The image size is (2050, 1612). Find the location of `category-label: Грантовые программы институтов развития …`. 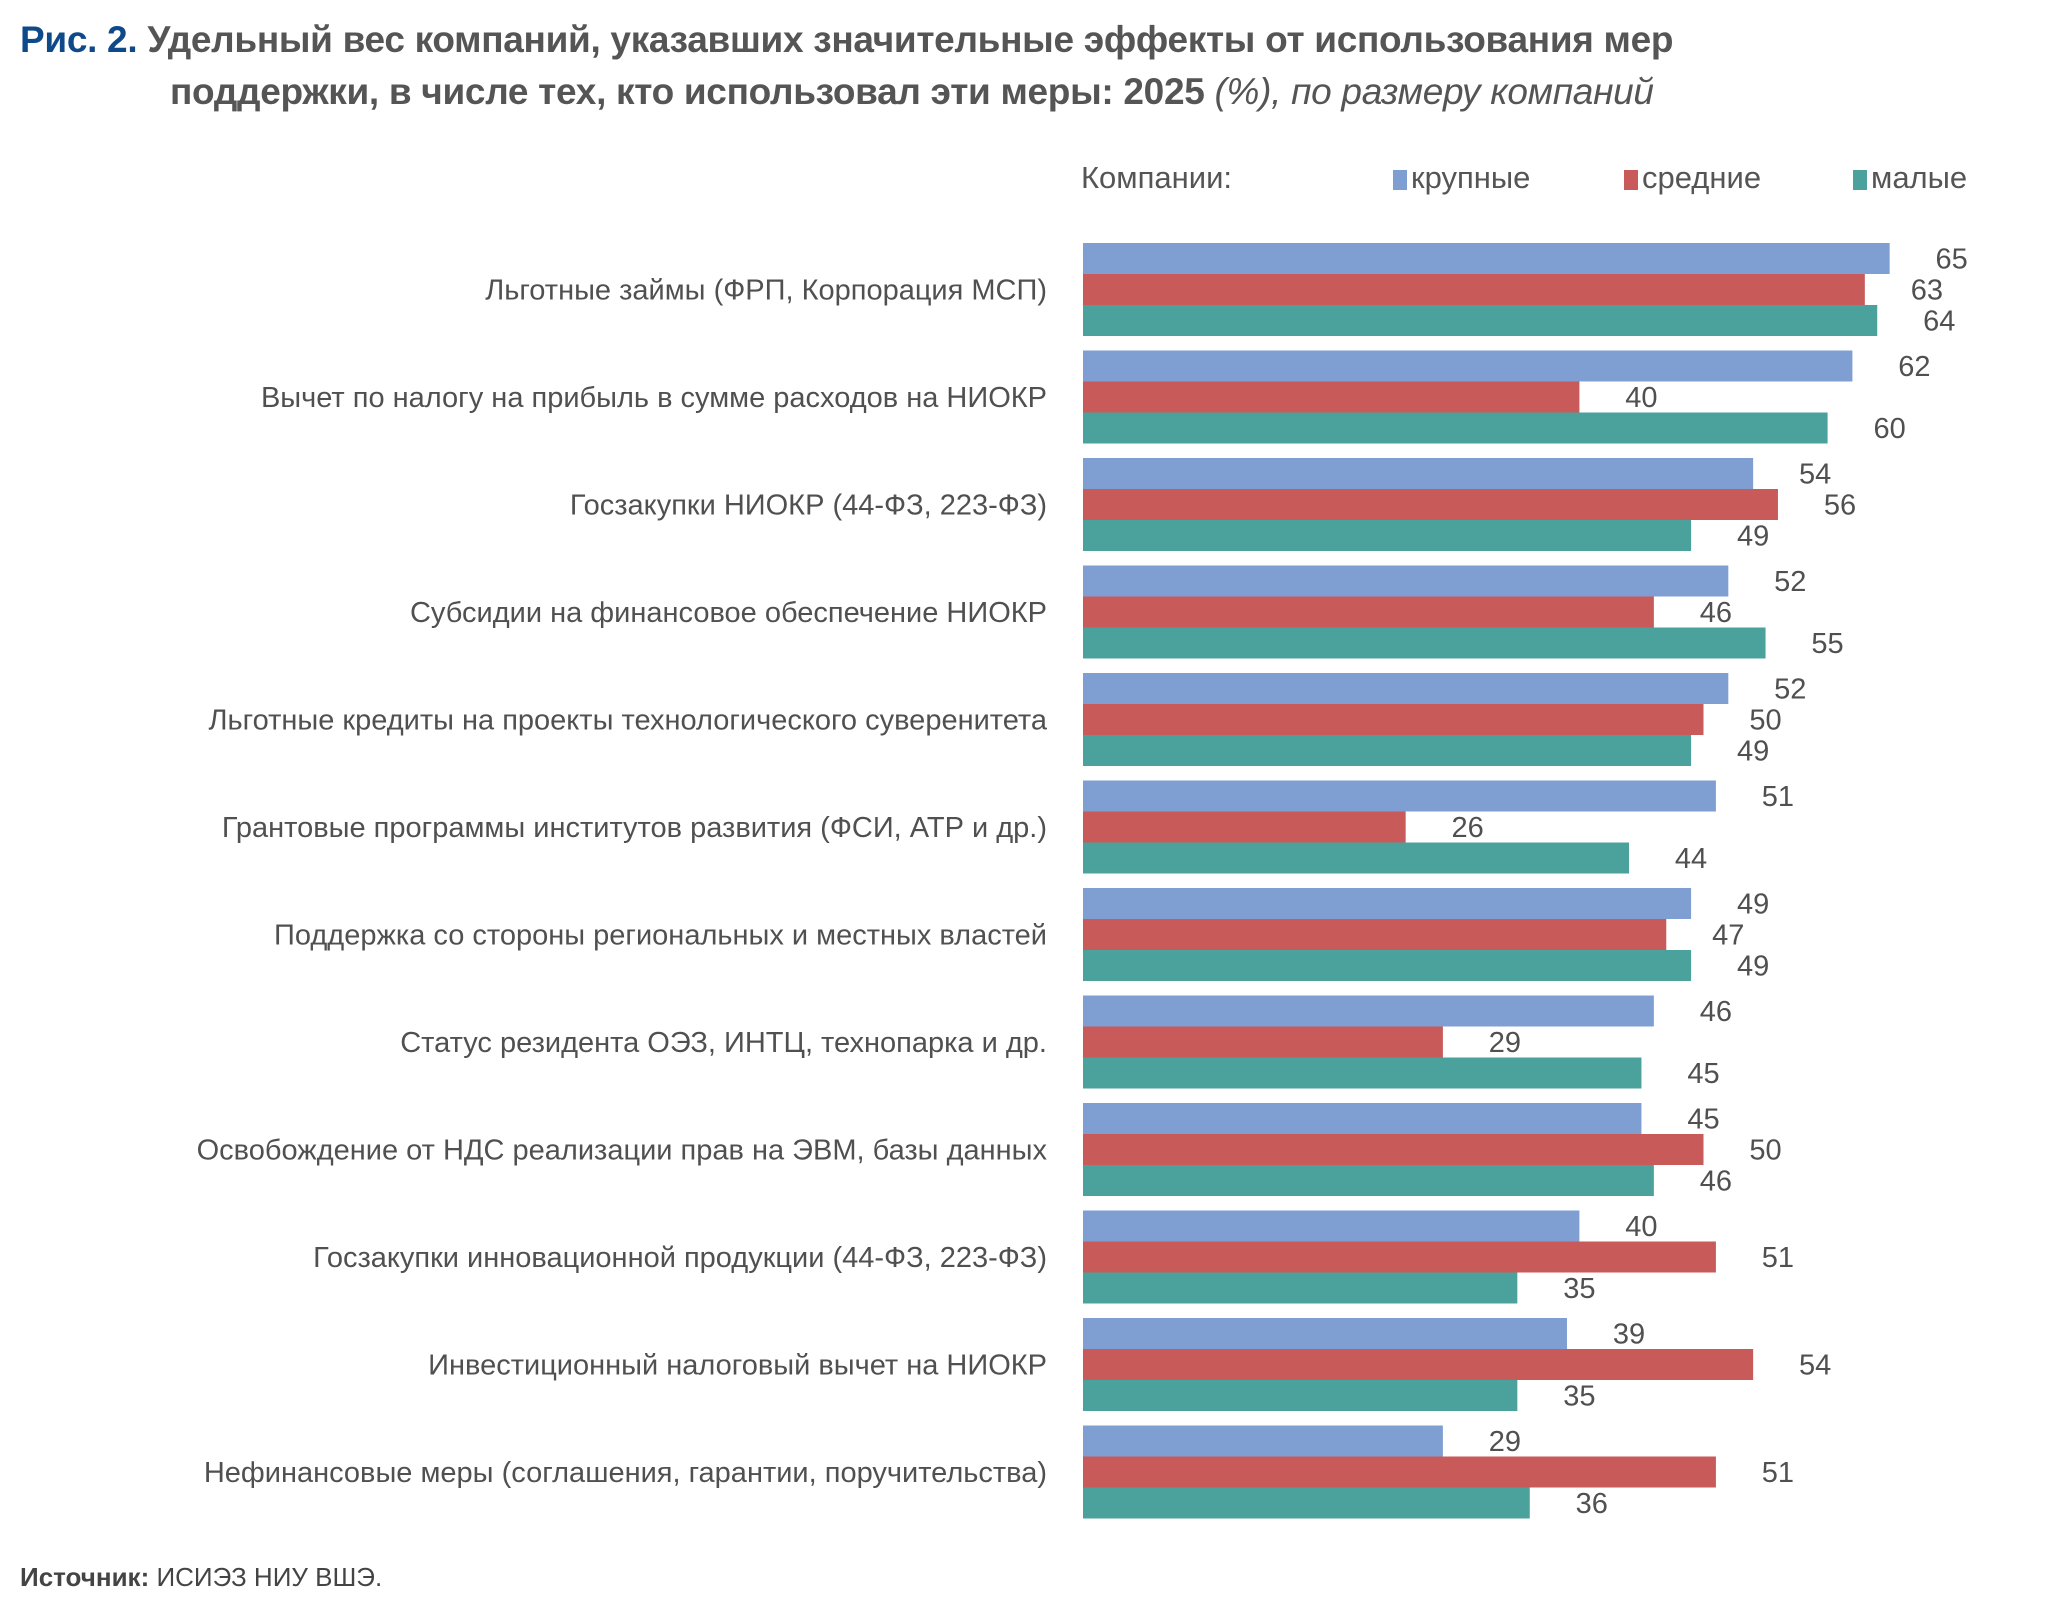

category-label: Грантовые программы институтов развития … is located at coordinates (634, 828).